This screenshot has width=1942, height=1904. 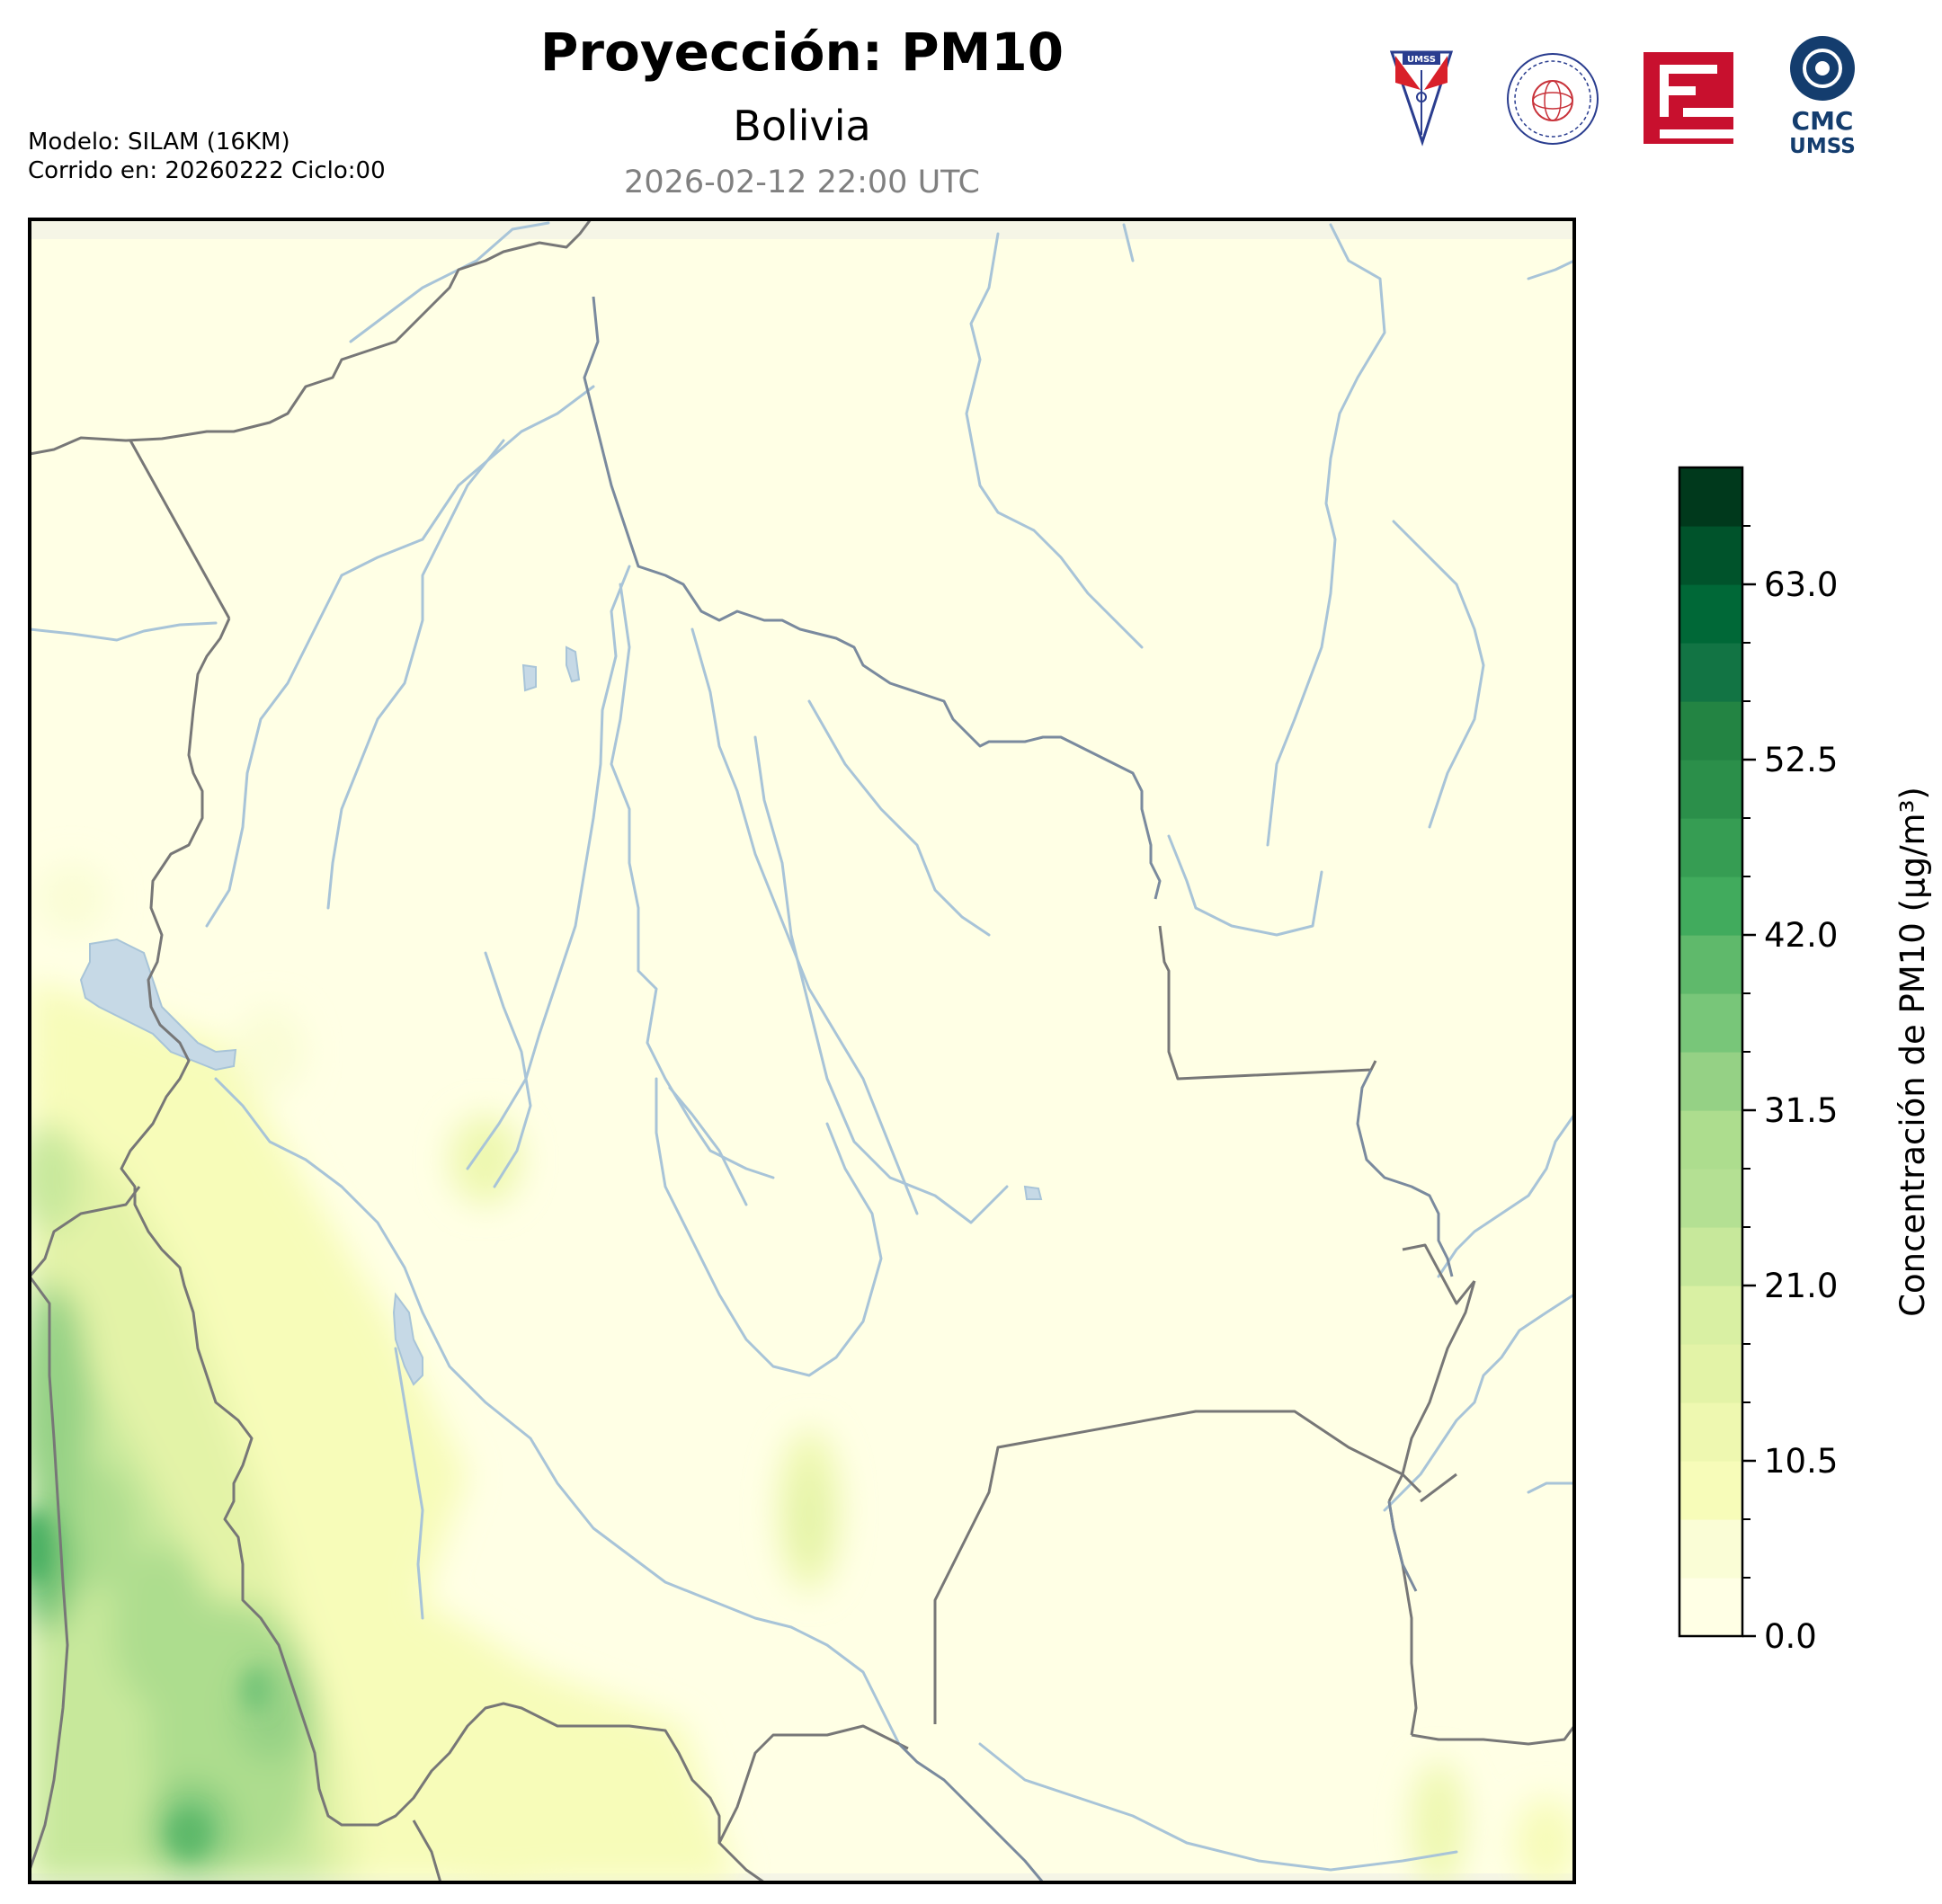 I want to click on colorbar-tick-label: 10.5, so click(x=1801, y=1461).